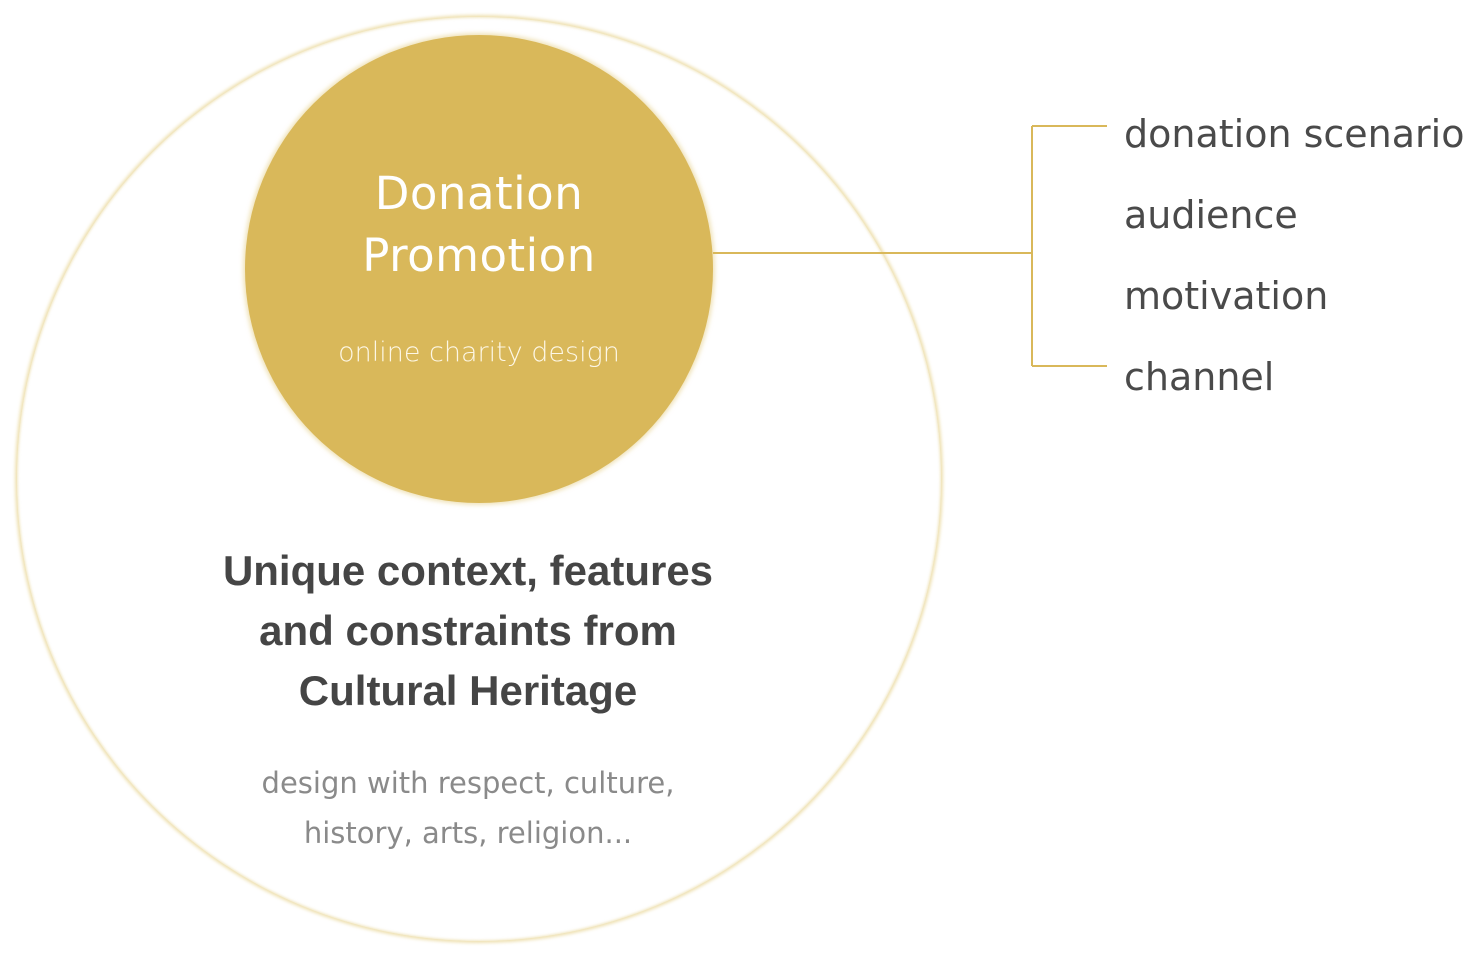 This screenshot has width=1466, height=959. What do you see at coordinates (468, 570) in the screenshot?
I see `outer-title-line-1: Unique context, features` at bounding box center [468, 570].